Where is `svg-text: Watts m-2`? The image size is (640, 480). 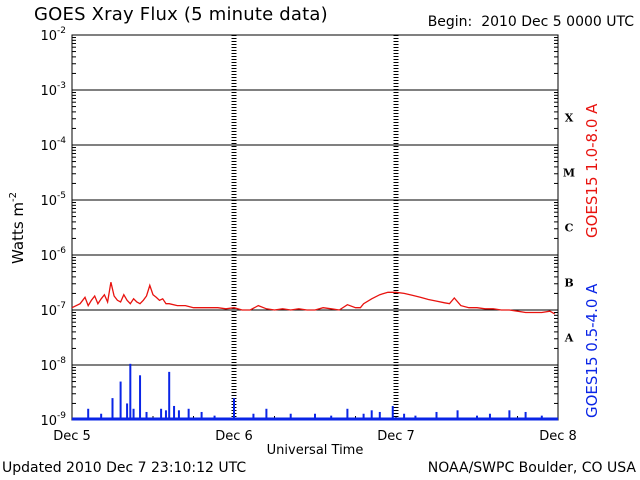 svg-text: Watts m-2 is located at coordinates (17, 228).